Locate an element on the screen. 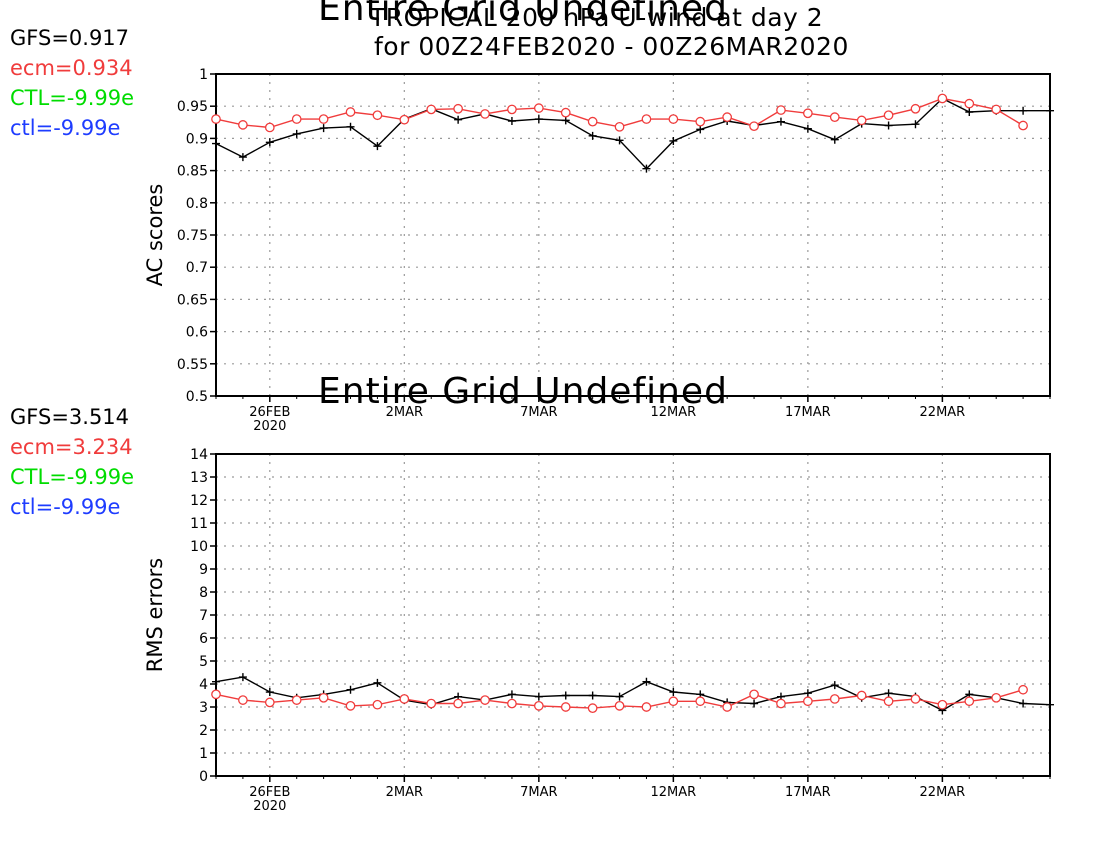  overlay-text-top: Entire Grid Undefined is located at coordinates (523, 14).